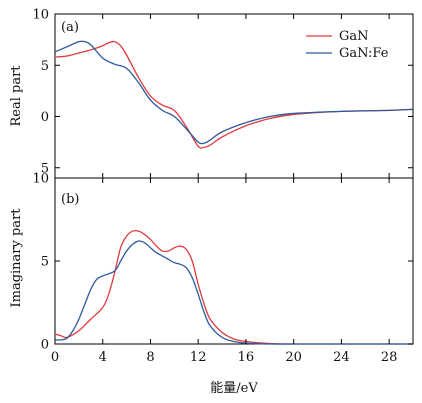 The width and height of the screenshot is (422, 403). I want to click on y-tick-label-a: 10, so click(40, 15).